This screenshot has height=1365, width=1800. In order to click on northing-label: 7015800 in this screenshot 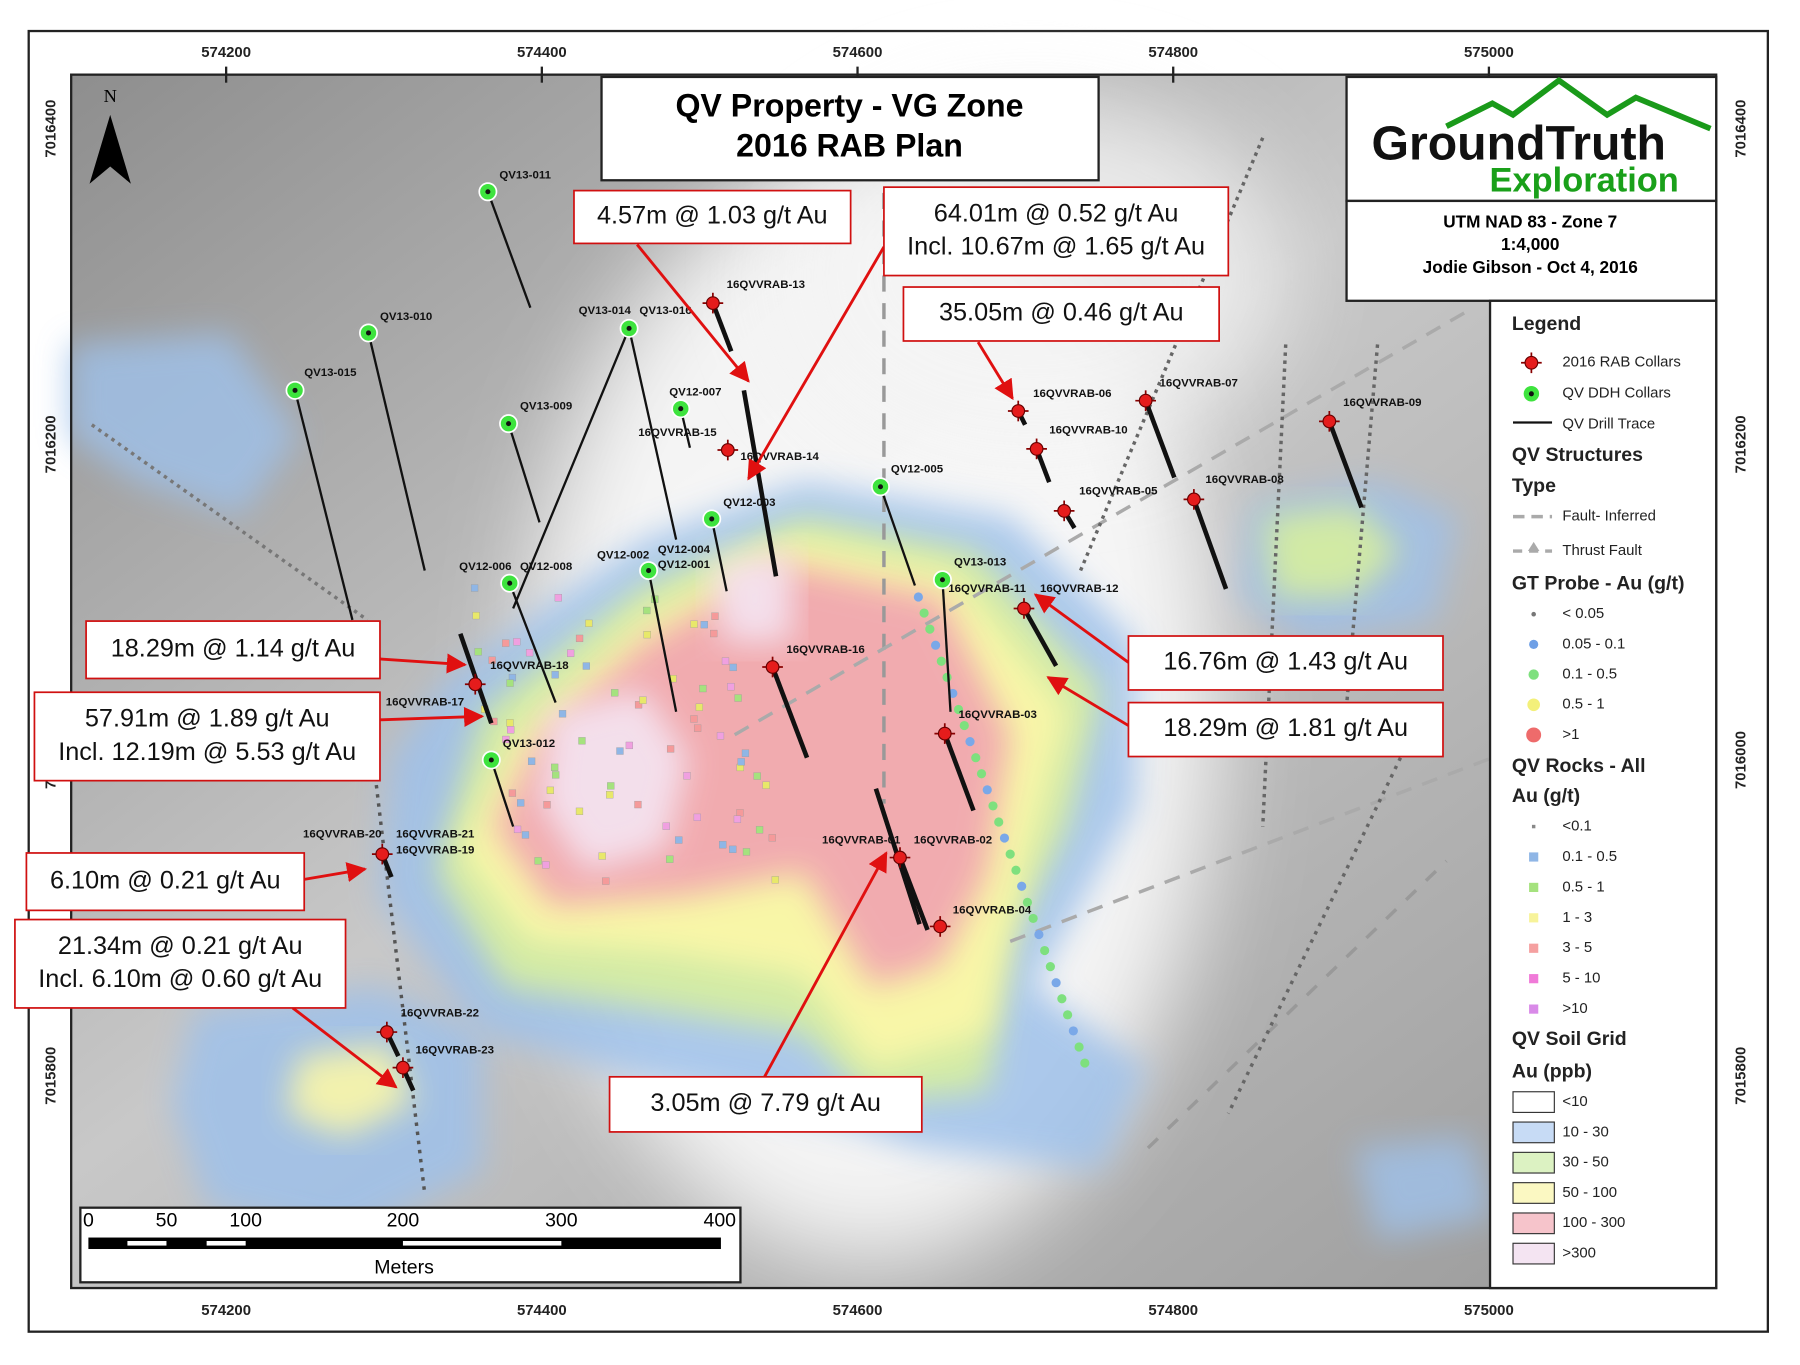, I will do `click(51, 1076)`.